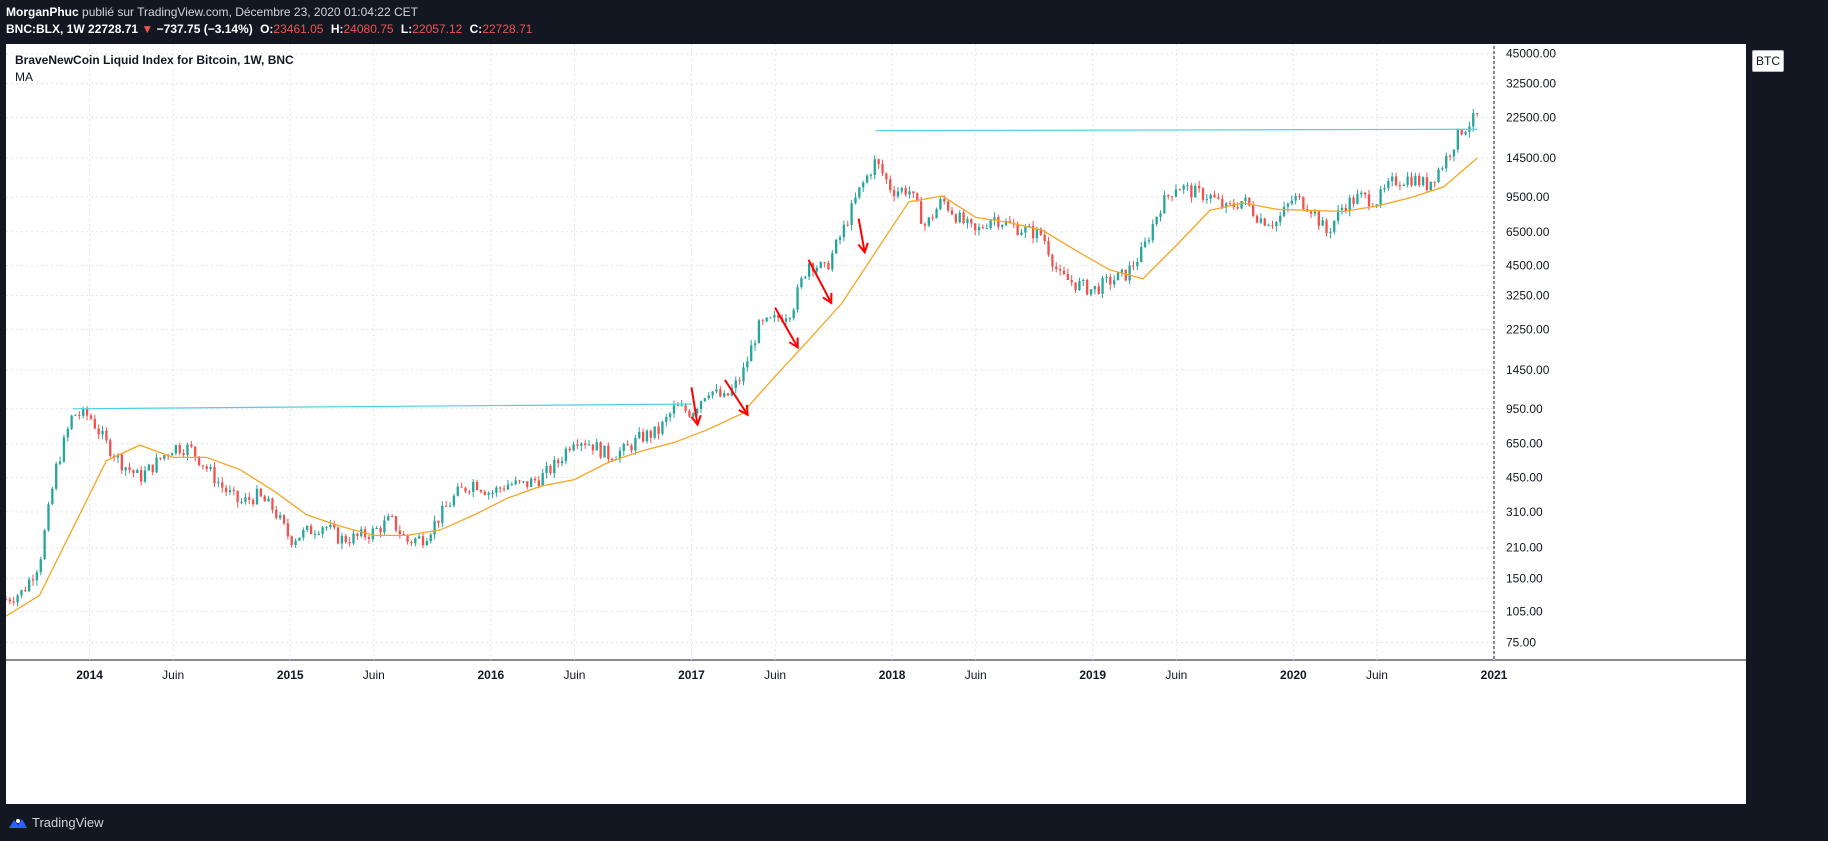  Describe the element at coordinates (56, 822) in the screenshot. I see `tradingview-logo: TradingView` at that location.